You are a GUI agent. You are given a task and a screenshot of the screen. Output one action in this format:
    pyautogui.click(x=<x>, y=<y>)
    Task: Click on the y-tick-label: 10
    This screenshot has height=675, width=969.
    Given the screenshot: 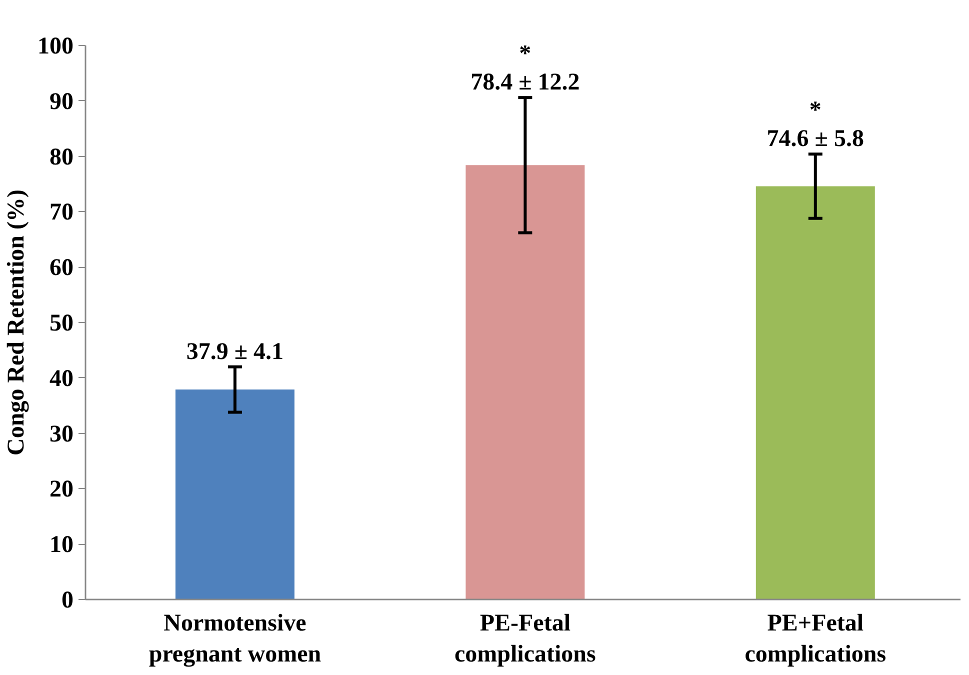 What is the action you would take?
    pyautogui.click(x=62, y=545)
    